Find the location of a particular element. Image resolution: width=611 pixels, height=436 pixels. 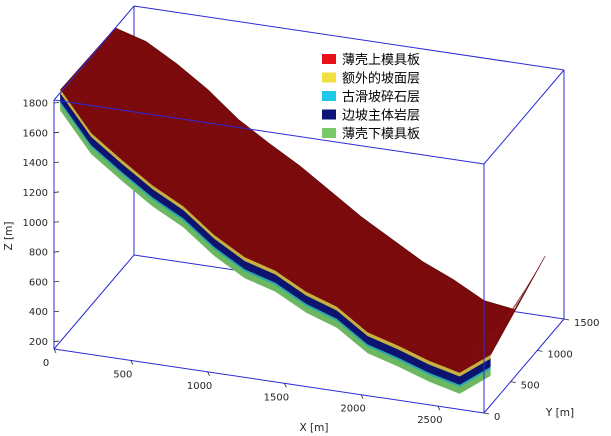

z-tick-label: 1200 is located at coordinates (35, 193).